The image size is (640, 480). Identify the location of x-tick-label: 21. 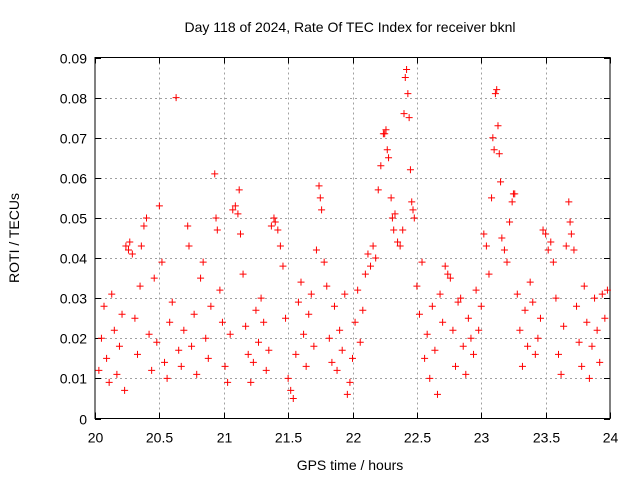
(225, 438).